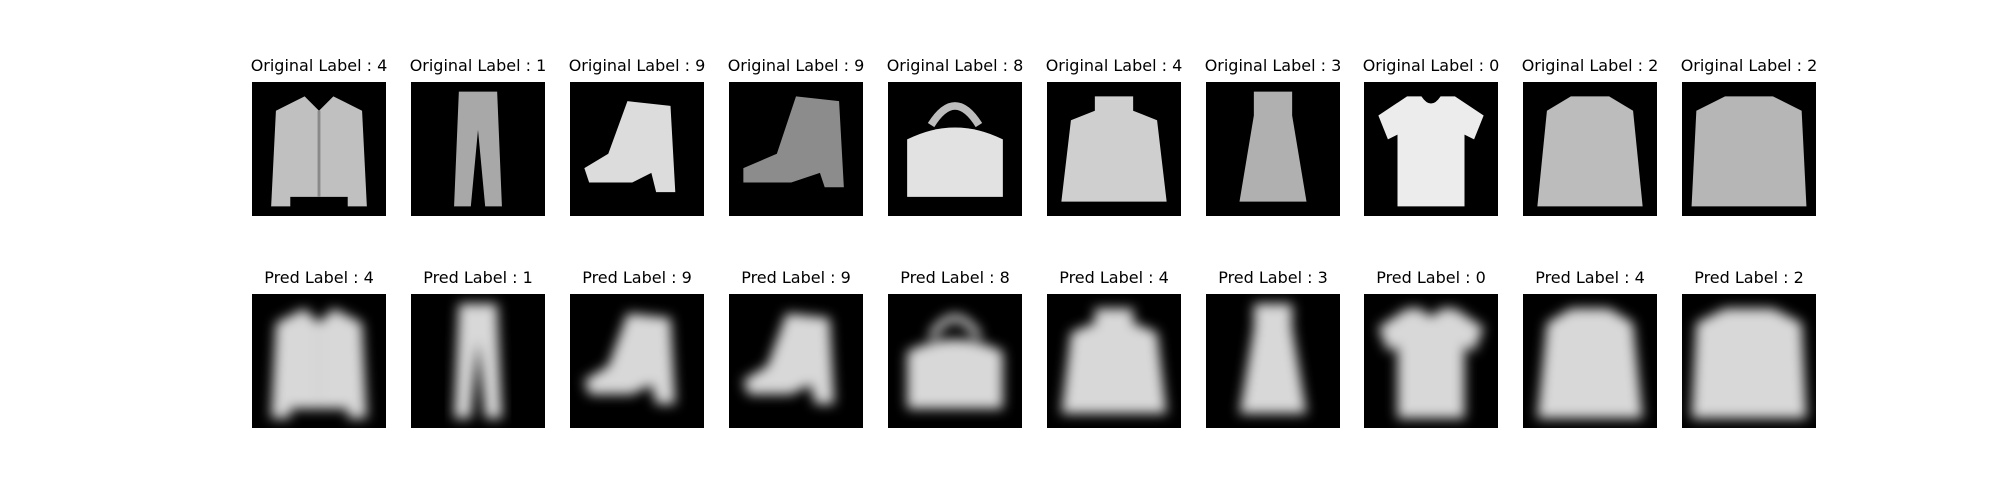 The image size is (2000, 500). What do you see at coordinates (1431, 277) in the screenshot?
I see `predicted-label-title: Pred Label : 0` at bounding box center [1431, 277].